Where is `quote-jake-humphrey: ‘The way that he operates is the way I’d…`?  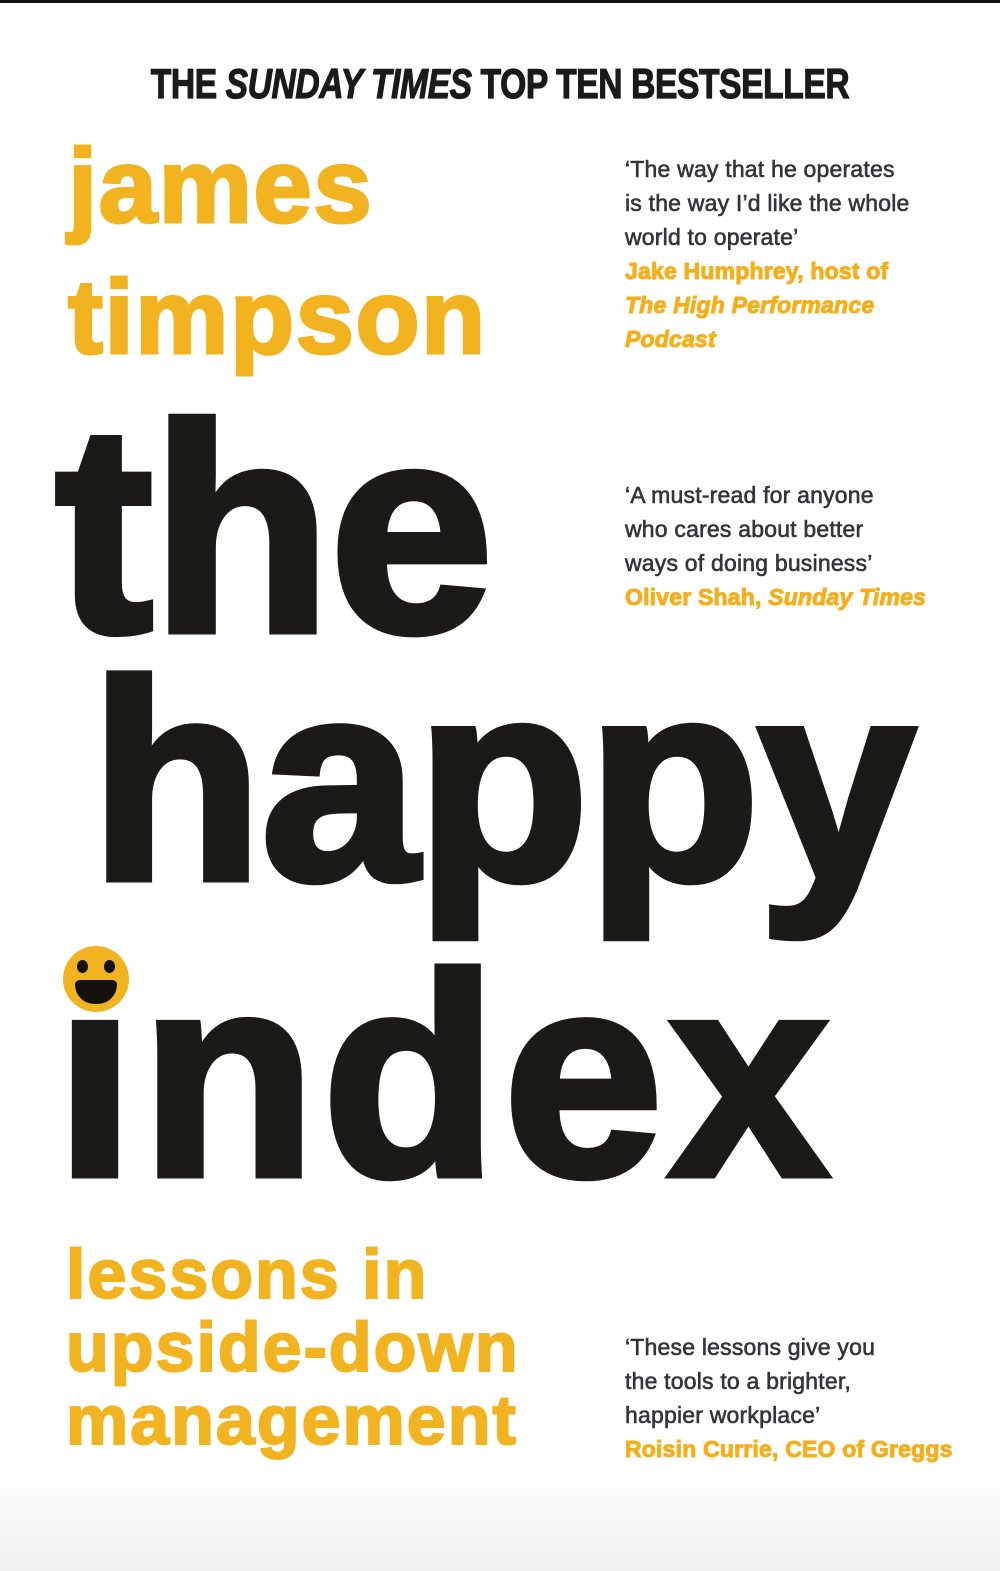 quote-jake-humphrey: ‘The way that he operates is the way I’d… is located at coordinates (805, 254).